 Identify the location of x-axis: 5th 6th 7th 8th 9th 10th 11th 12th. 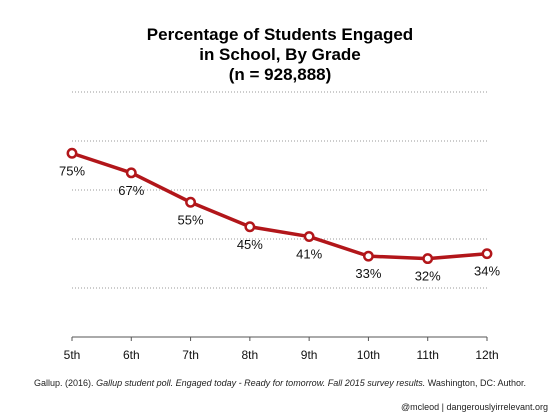
(281, 349).